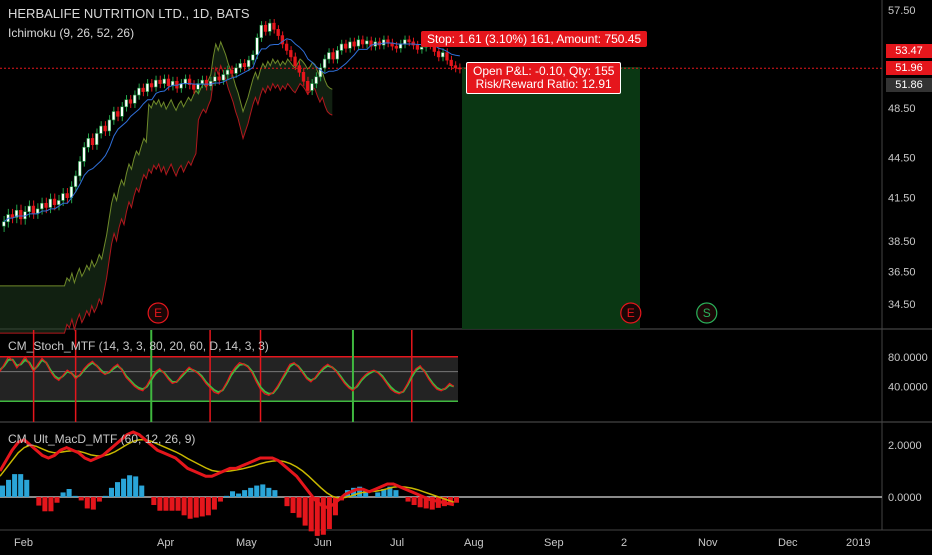 The height and width of the screenshot is (555, 932). Describe the element at coordinates (909, 85) in the screenshot. I see `price-tag-entry: 51.86` at that location.